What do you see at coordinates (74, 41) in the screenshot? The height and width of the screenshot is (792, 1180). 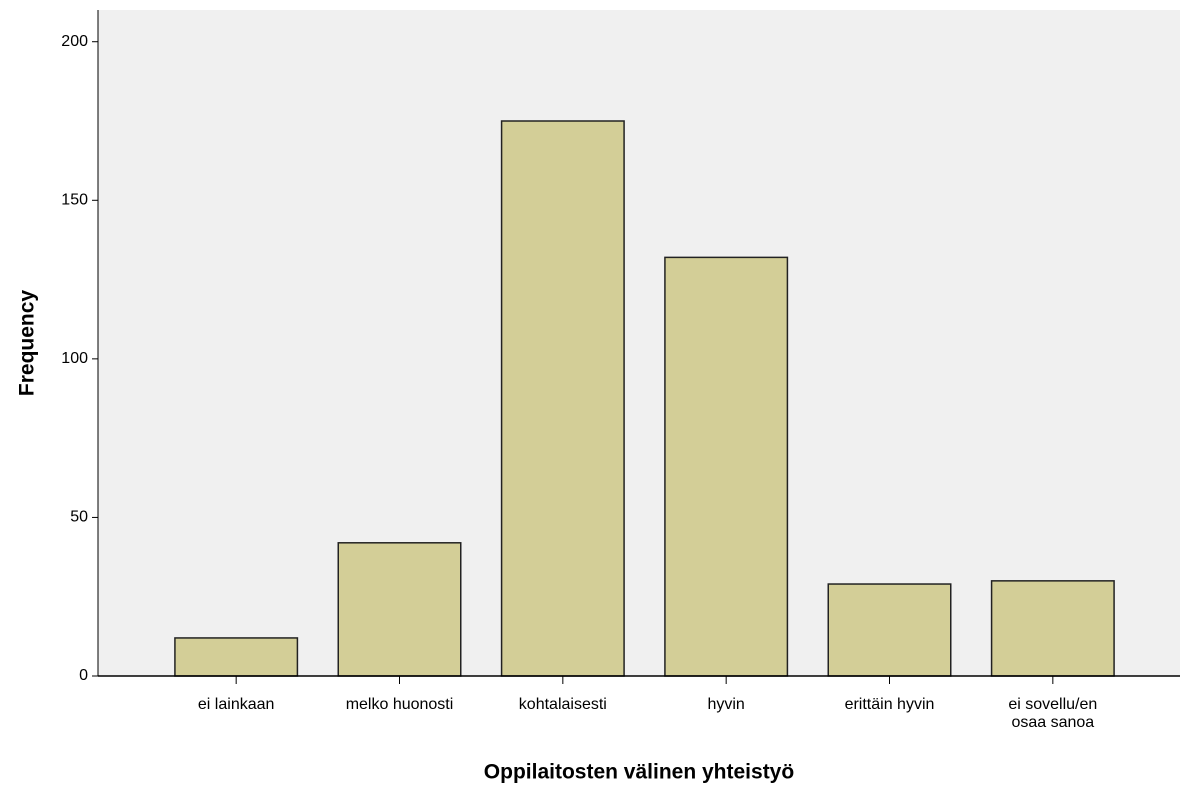 I see `y-tick-label: 200` at bounding box center [74, 41].